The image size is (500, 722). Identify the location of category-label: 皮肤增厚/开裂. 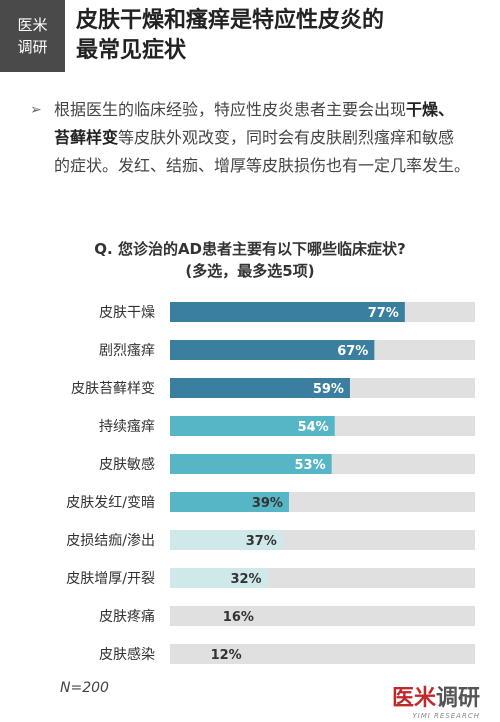
(110, 579).